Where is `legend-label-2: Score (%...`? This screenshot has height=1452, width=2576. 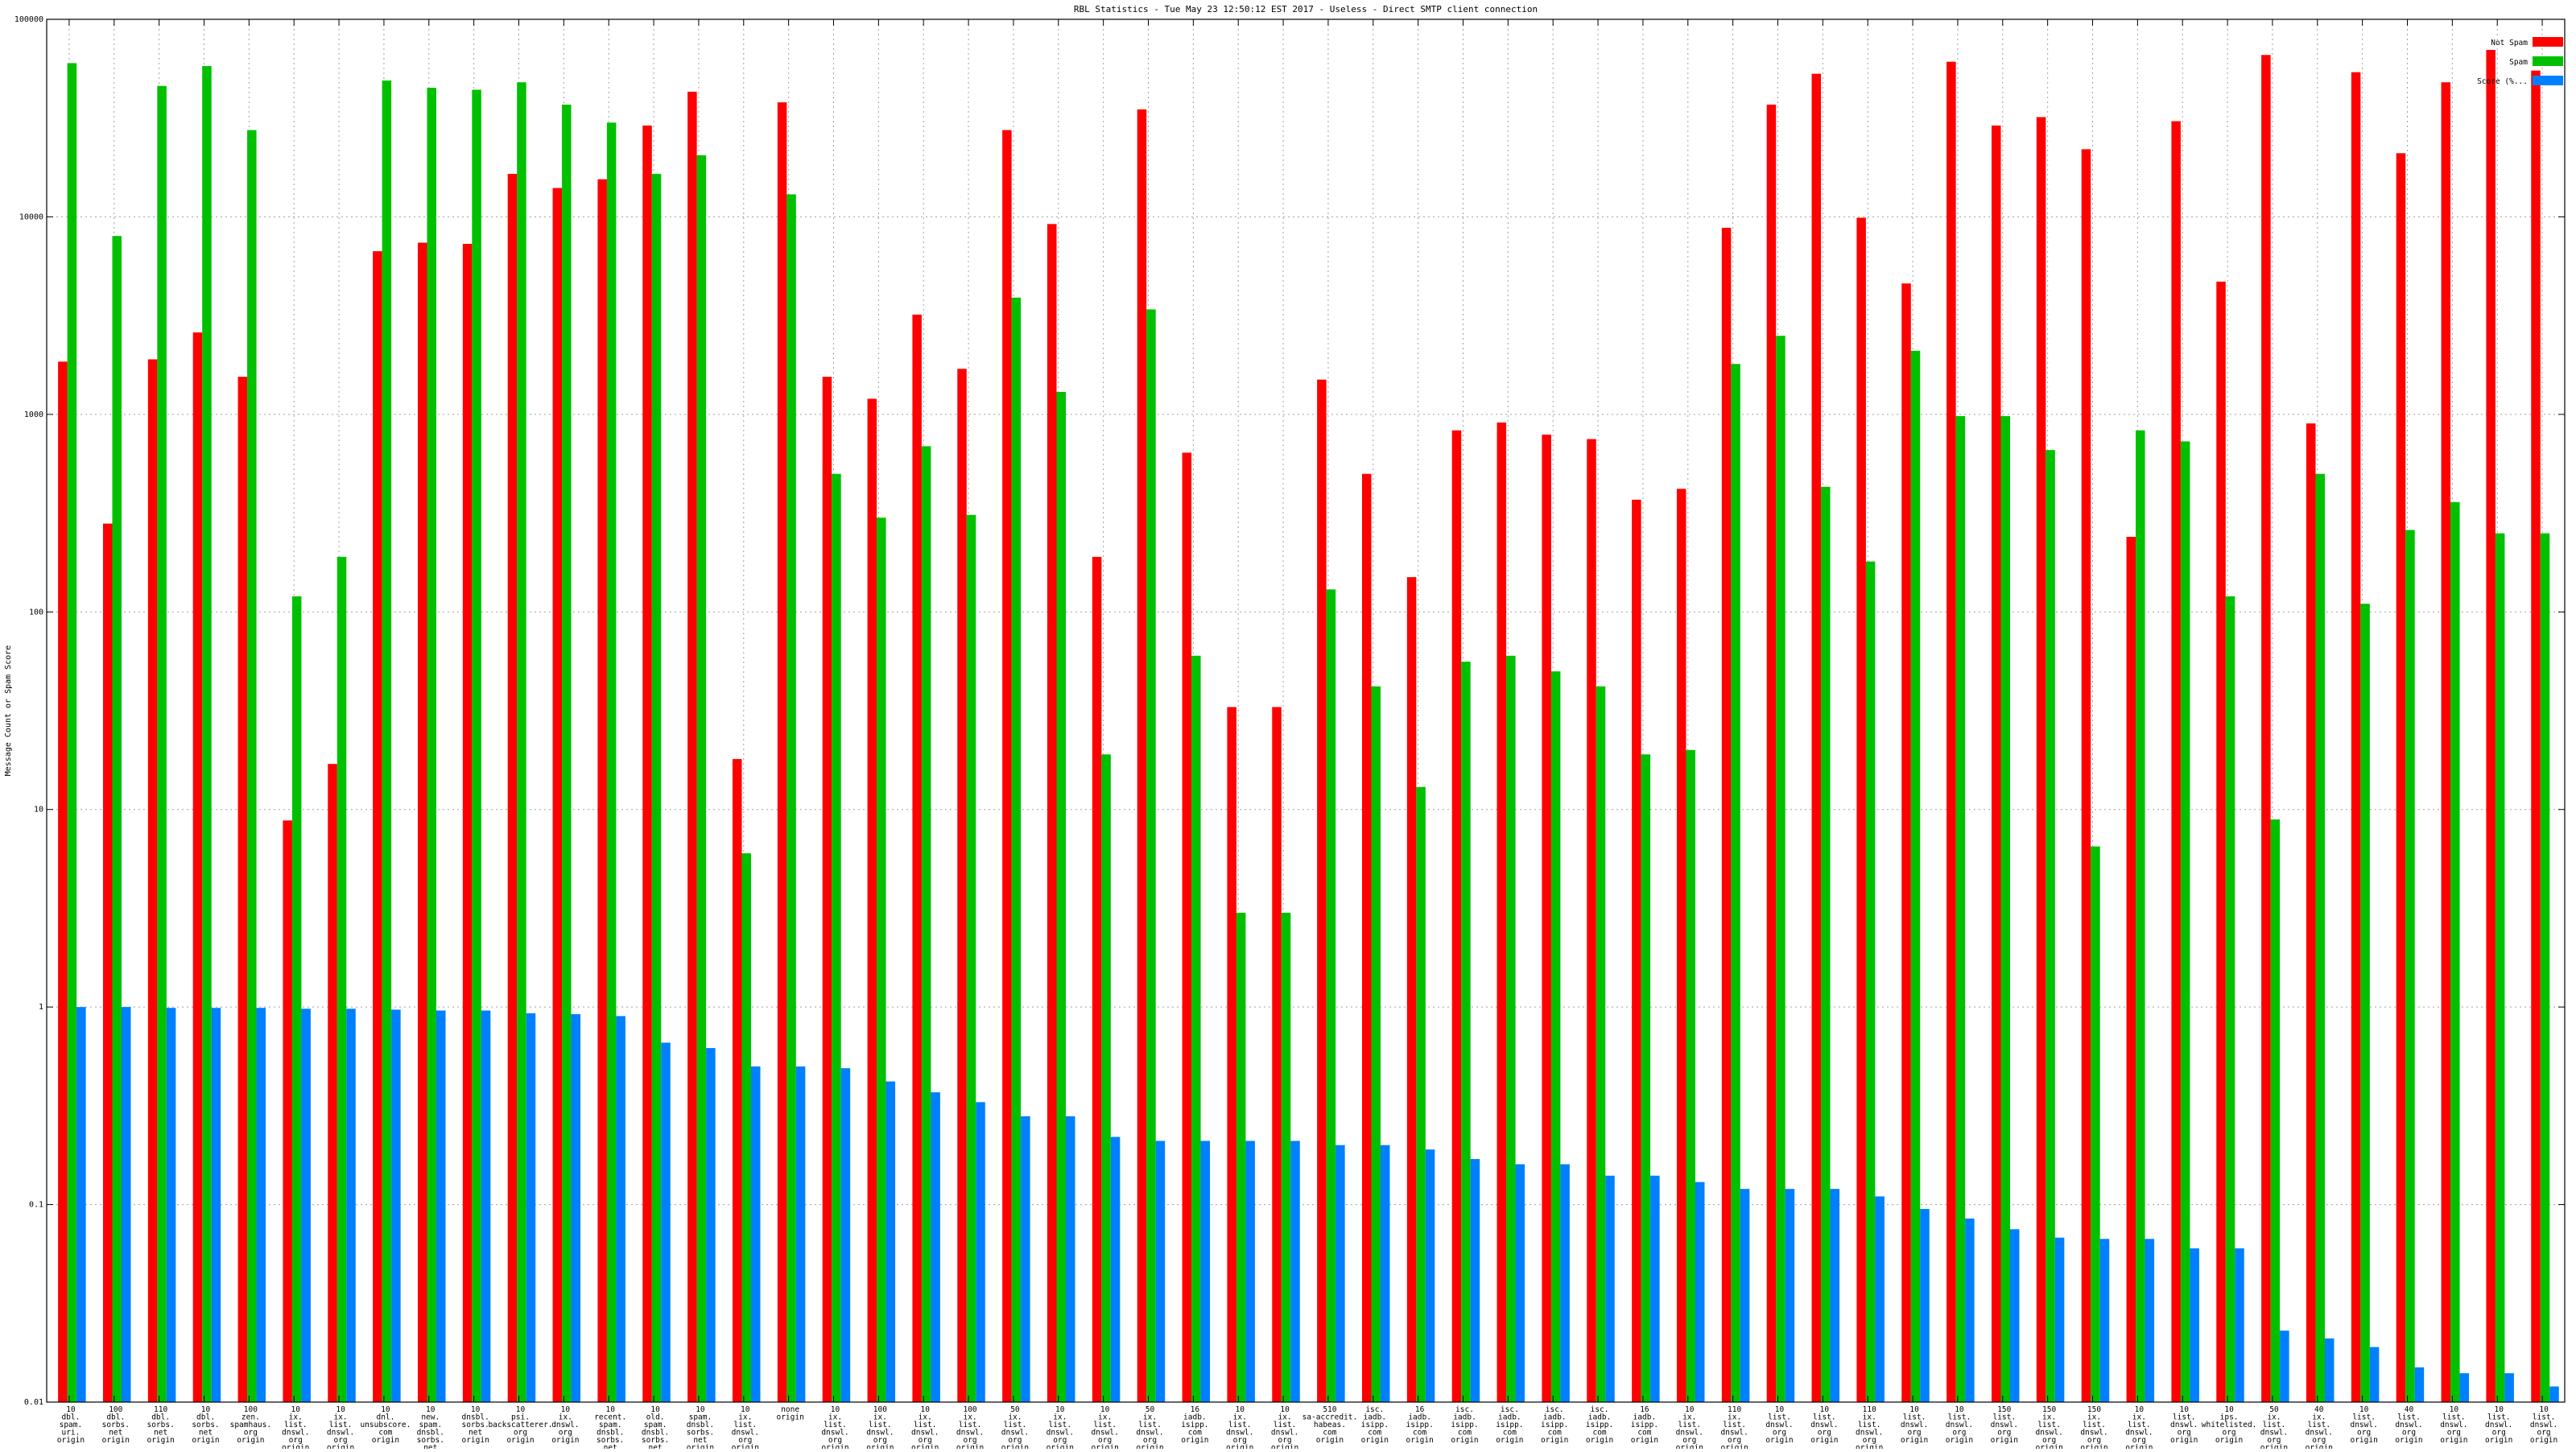 legend-label-2: Score (%... is located at coordinates (2502, 82).